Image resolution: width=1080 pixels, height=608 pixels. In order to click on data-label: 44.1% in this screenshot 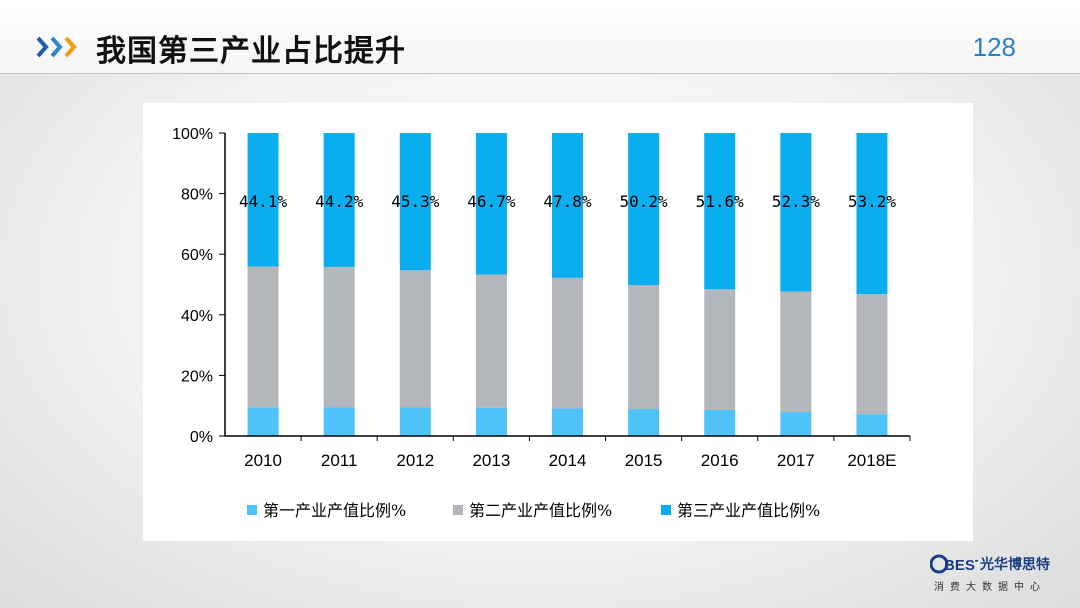, I will do `click(263, 201)`.